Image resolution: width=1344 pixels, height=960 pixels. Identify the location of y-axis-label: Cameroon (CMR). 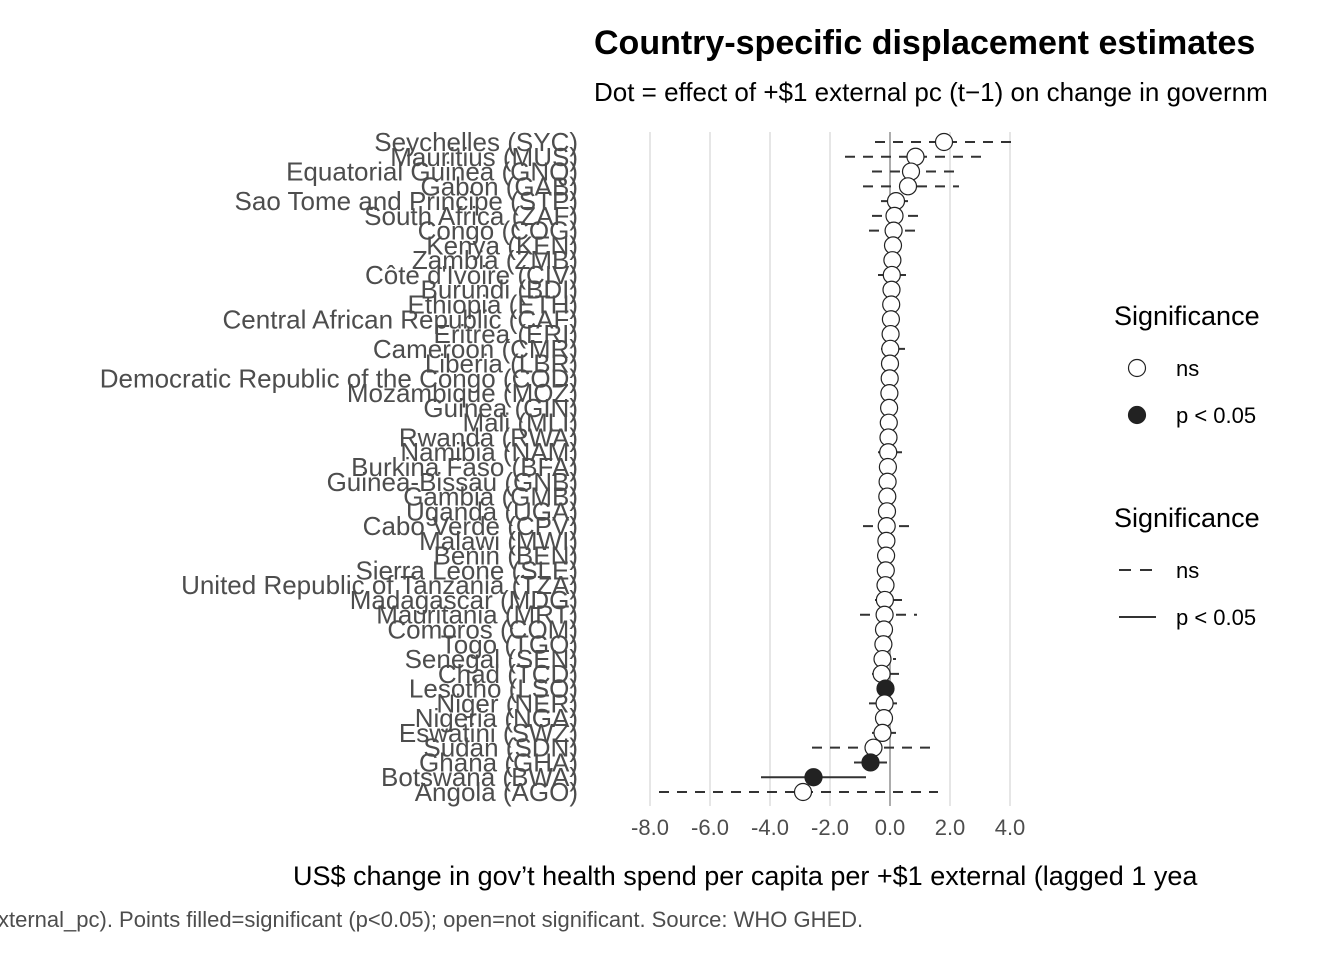
(475, 349).